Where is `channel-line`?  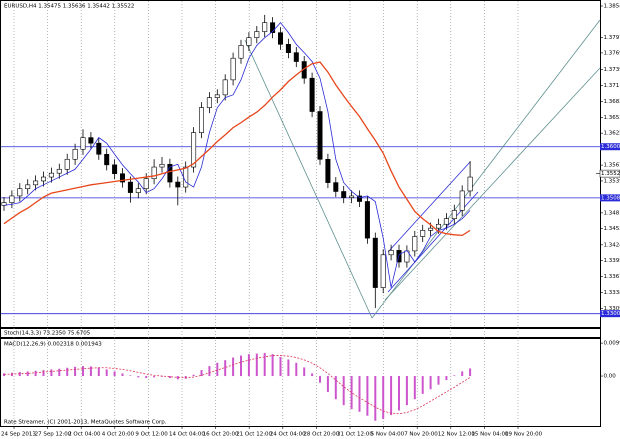 channel-line is located at coordinates (429, 207).